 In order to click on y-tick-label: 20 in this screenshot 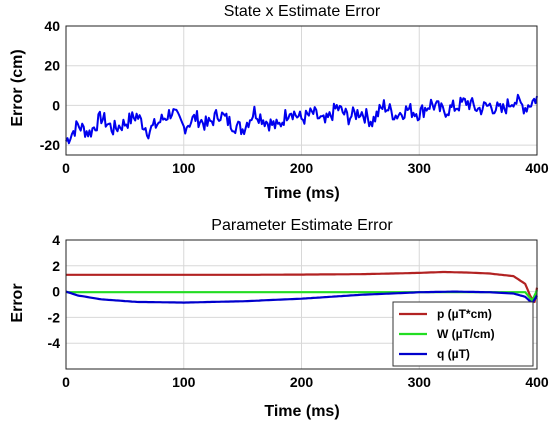, I will do `click(52, 66)`.